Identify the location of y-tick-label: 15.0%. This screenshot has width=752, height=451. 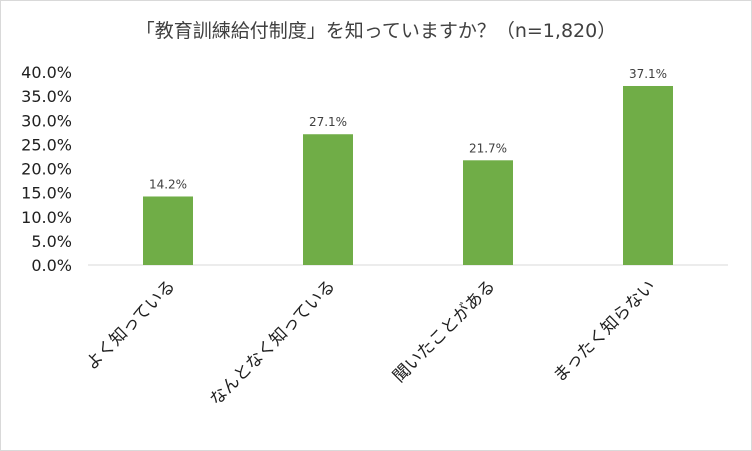
(46, 193).